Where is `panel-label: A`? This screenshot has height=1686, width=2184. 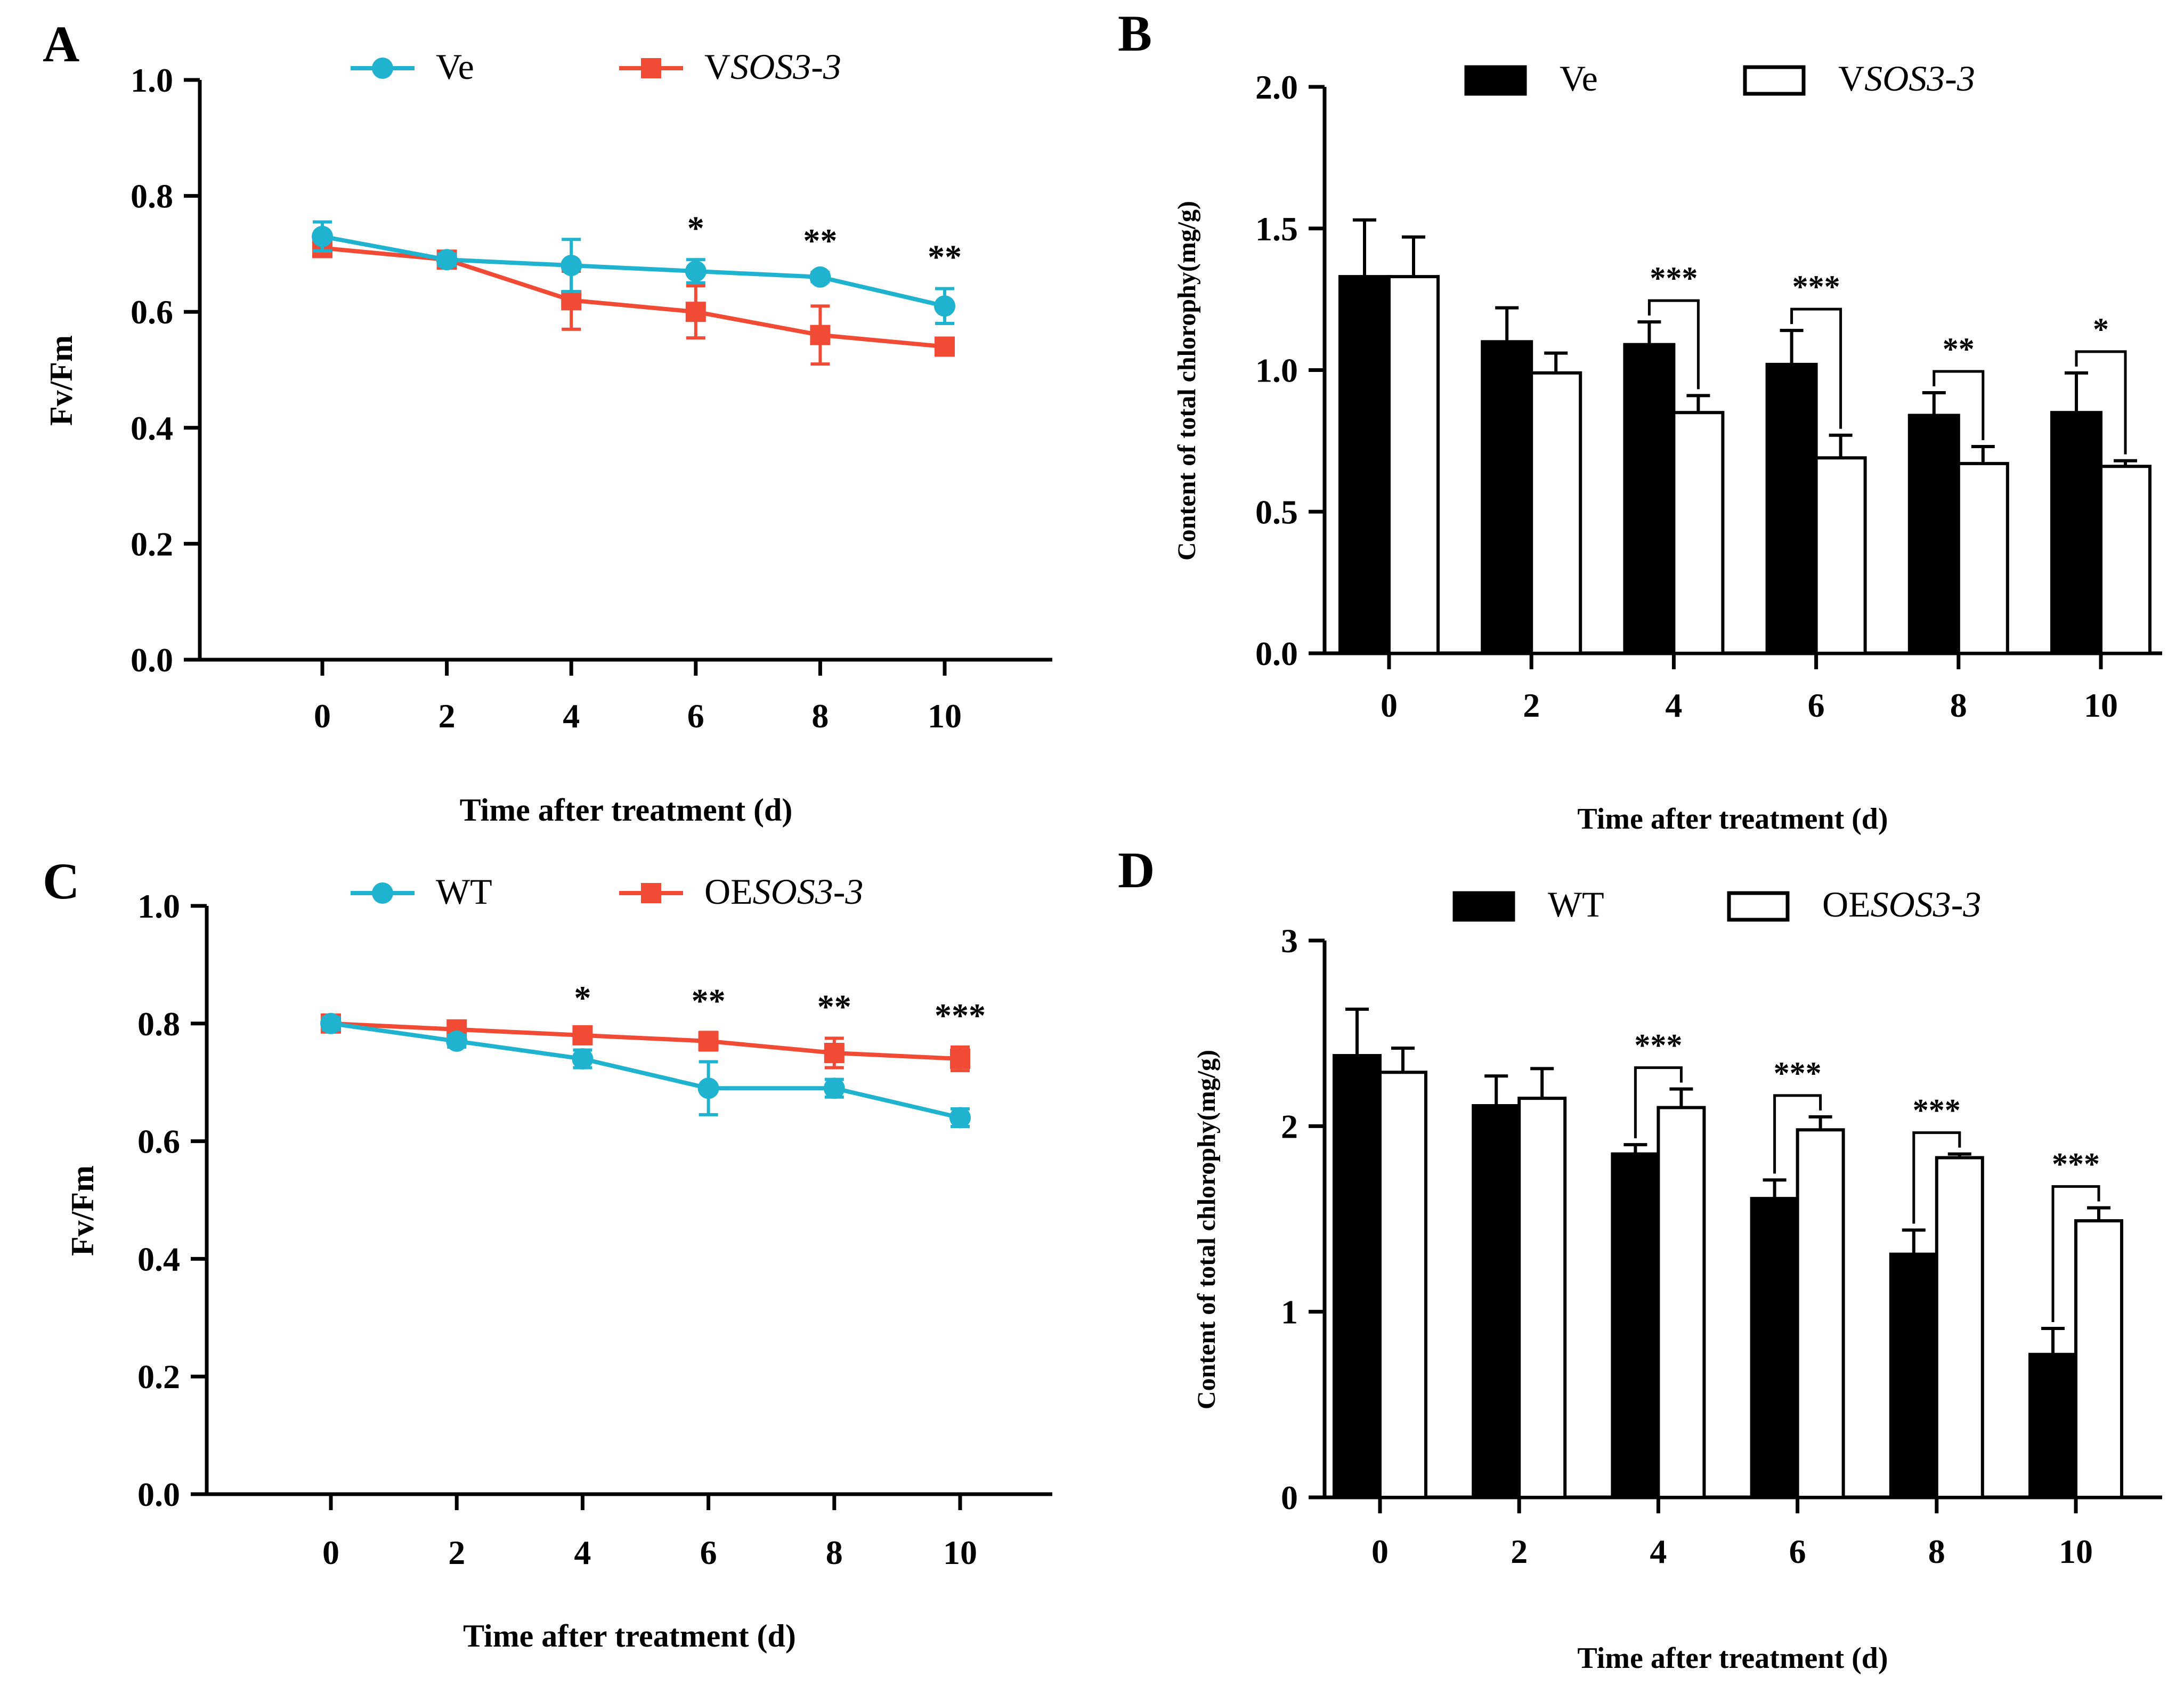 panel-label: A is located at coordinates (61, 43).